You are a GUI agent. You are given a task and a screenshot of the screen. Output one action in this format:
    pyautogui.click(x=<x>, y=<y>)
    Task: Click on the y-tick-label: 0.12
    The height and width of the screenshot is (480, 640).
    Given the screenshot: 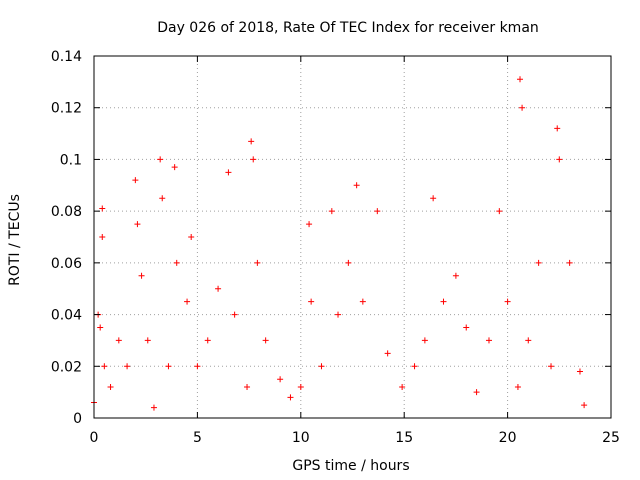 What is the action you would take?
    pyautogui.click(x=66, y=109)
    